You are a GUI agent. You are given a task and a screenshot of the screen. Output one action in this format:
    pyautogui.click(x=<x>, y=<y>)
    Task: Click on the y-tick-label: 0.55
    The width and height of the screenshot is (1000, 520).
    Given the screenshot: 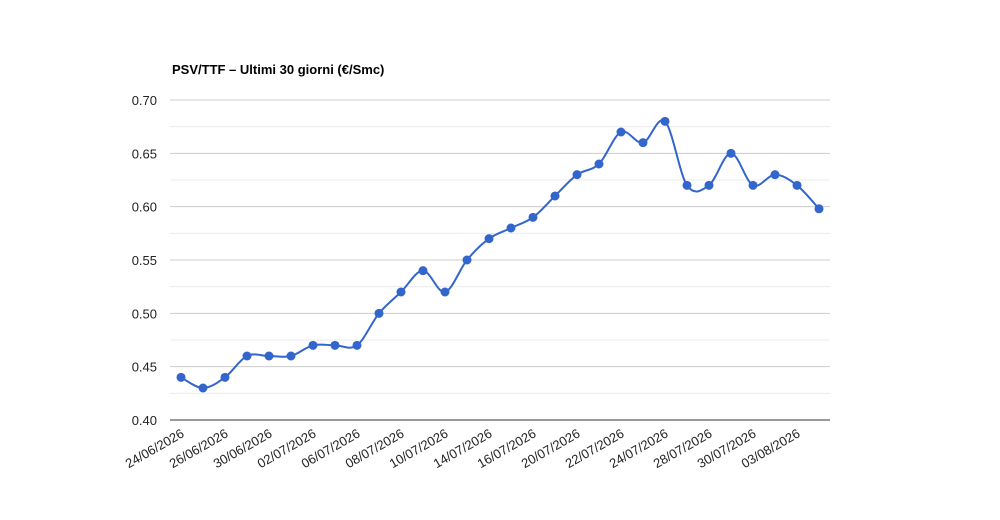 What is the action you would take?
    pyautogui.click(x=144, y=260)
    